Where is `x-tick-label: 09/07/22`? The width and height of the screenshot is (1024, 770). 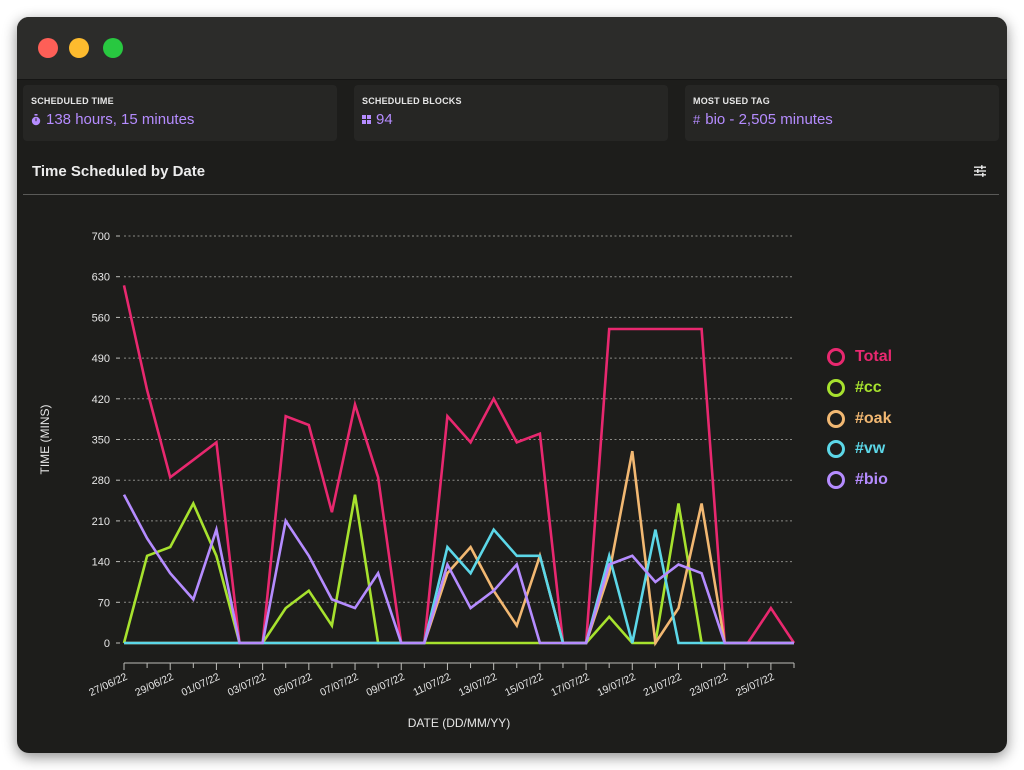 x-tick-label: 09/07/22 is located at coordinates (385, 685).